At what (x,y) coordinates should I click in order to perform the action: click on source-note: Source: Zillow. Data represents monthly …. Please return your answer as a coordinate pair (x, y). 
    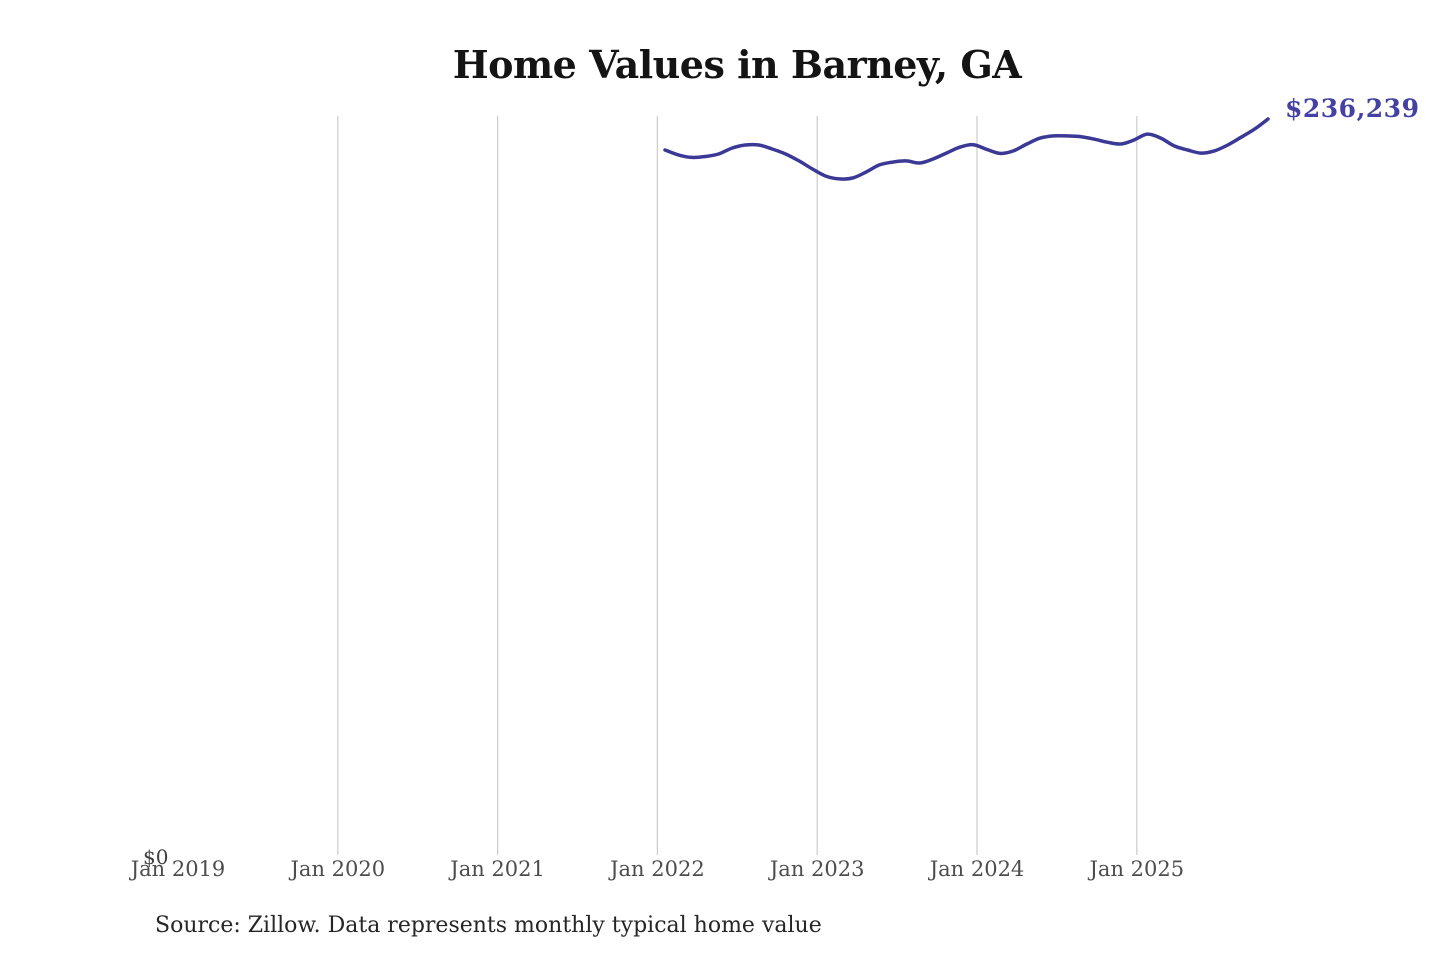
    Looking at the image, I should click on (488, 925).